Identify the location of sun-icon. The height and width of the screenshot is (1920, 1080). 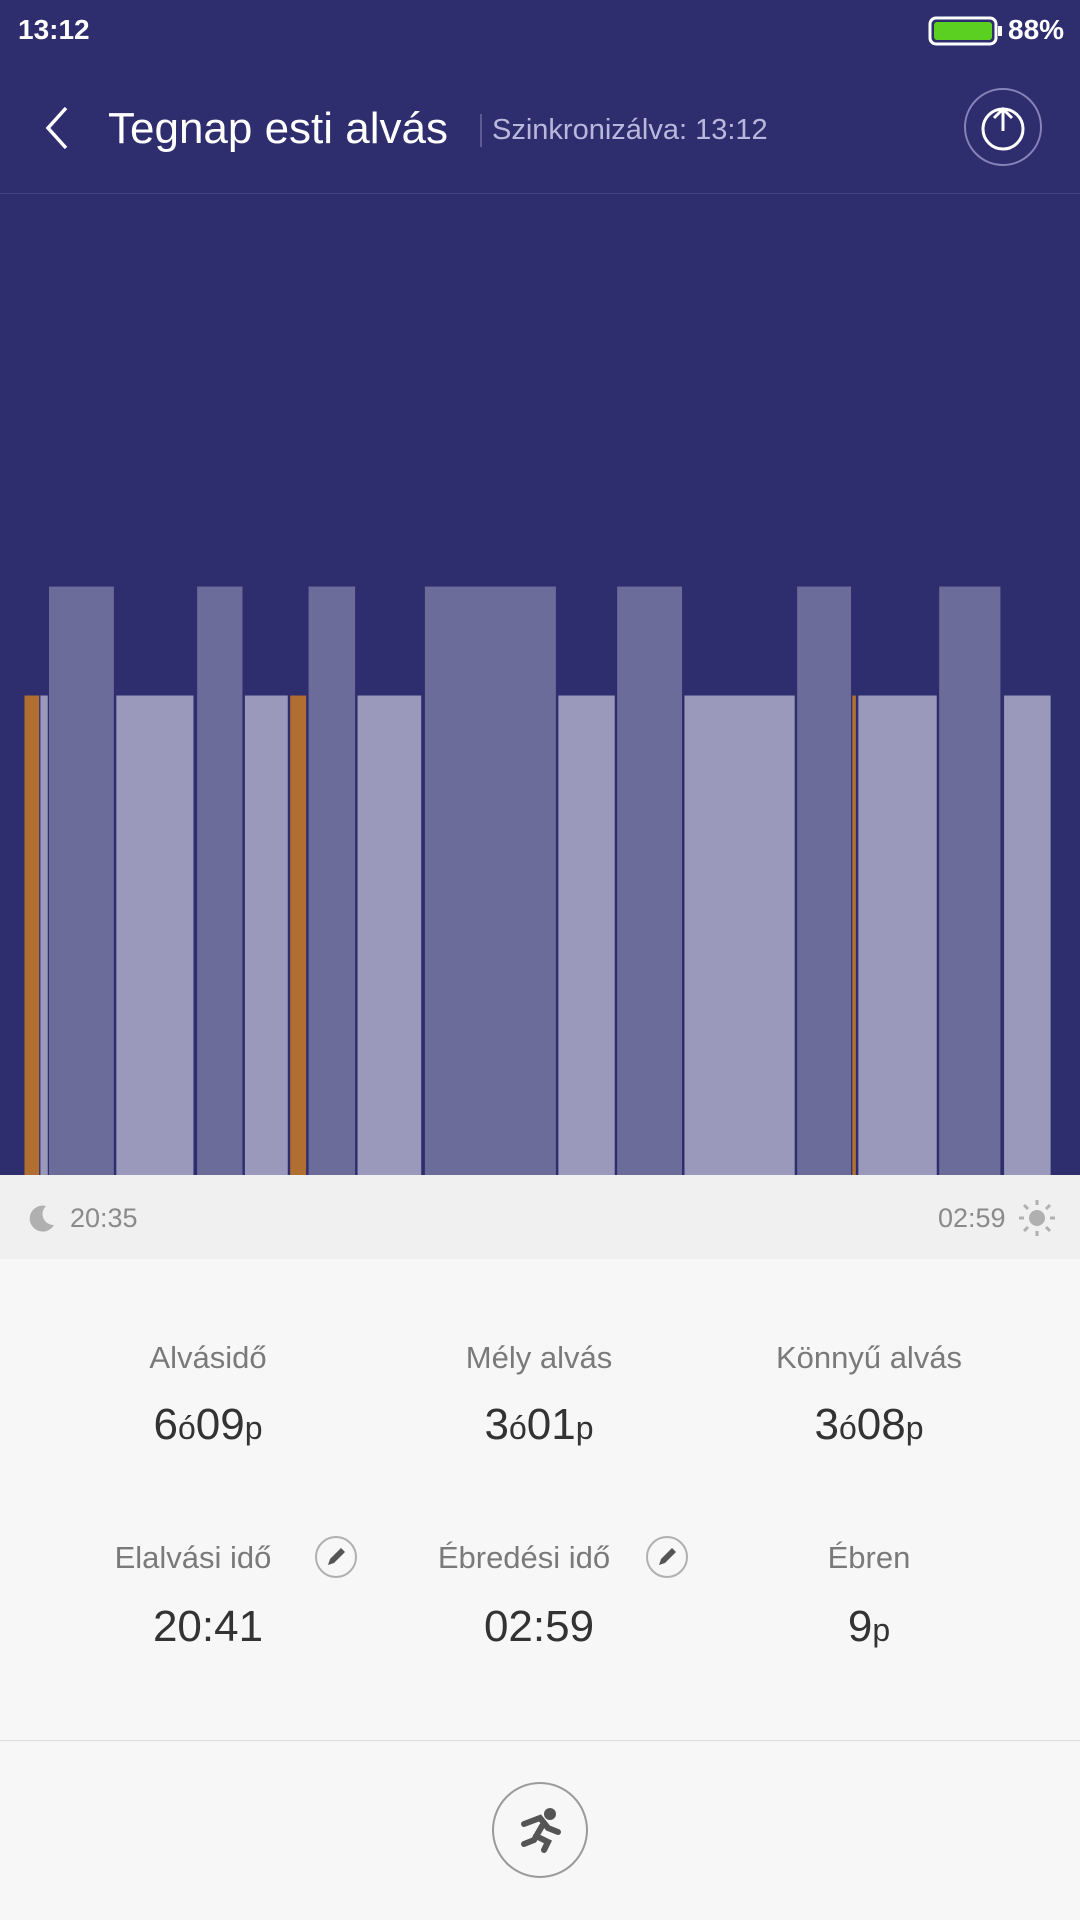
(1037, 1218).